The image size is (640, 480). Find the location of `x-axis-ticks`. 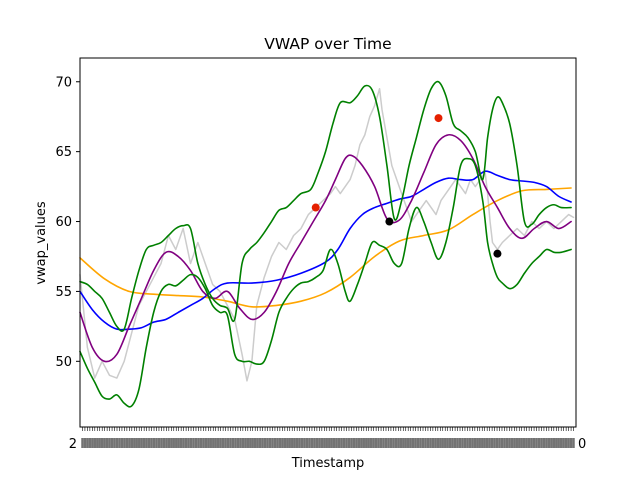

x-axis-ticks is located at coordinates (328, 437).